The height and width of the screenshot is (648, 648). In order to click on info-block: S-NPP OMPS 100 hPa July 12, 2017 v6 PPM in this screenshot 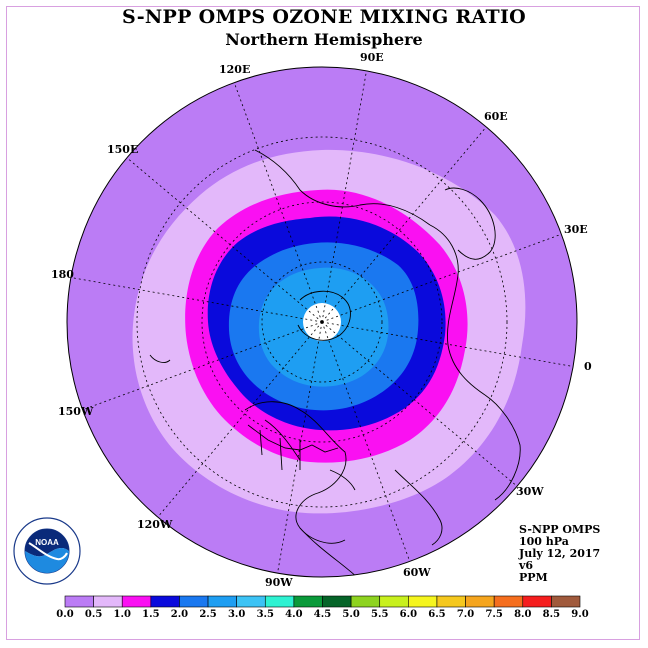, I will do `click(559, 554)`.